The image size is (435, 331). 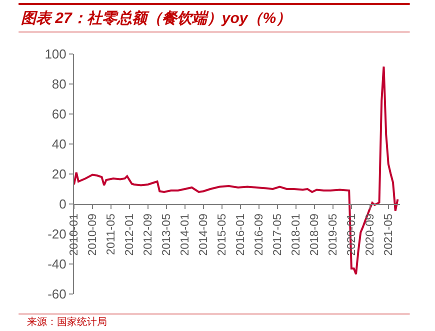 I want to click on x-tick-label: 2010-01, so click(x=74, y=235).